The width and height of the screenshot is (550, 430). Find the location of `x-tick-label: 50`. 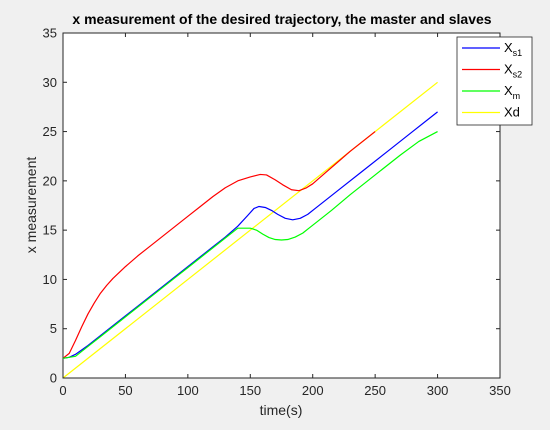

x-tick-label: 50 is located at coordinates (125, 390).